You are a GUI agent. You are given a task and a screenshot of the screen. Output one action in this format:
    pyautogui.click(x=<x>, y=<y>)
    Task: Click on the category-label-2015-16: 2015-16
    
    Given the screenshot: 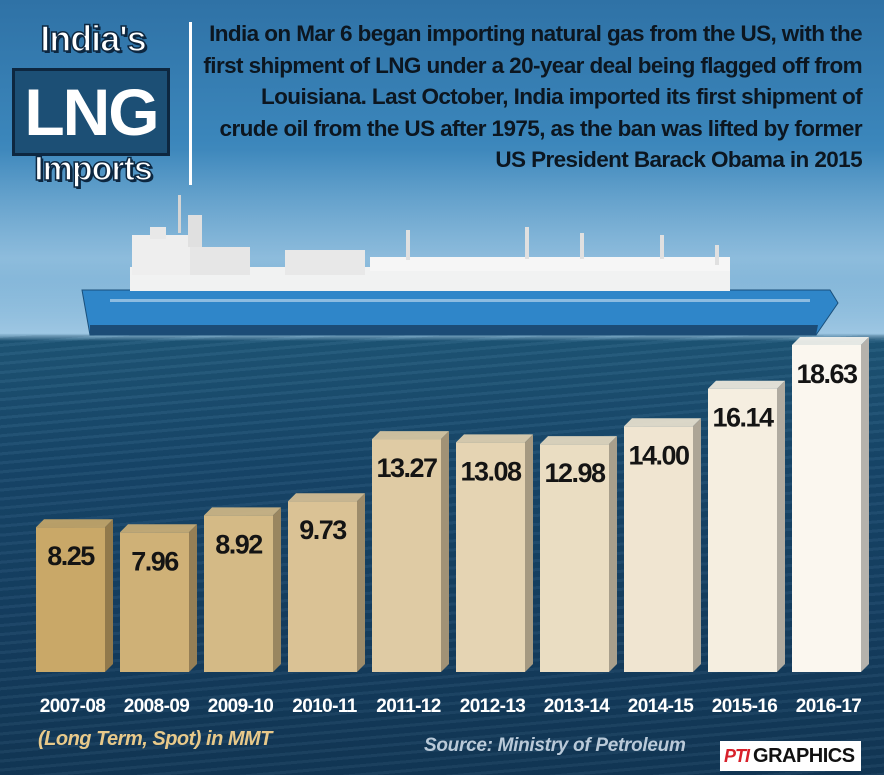 What is the action you would take?
    pyautogui.click(x=745, y=706)
    